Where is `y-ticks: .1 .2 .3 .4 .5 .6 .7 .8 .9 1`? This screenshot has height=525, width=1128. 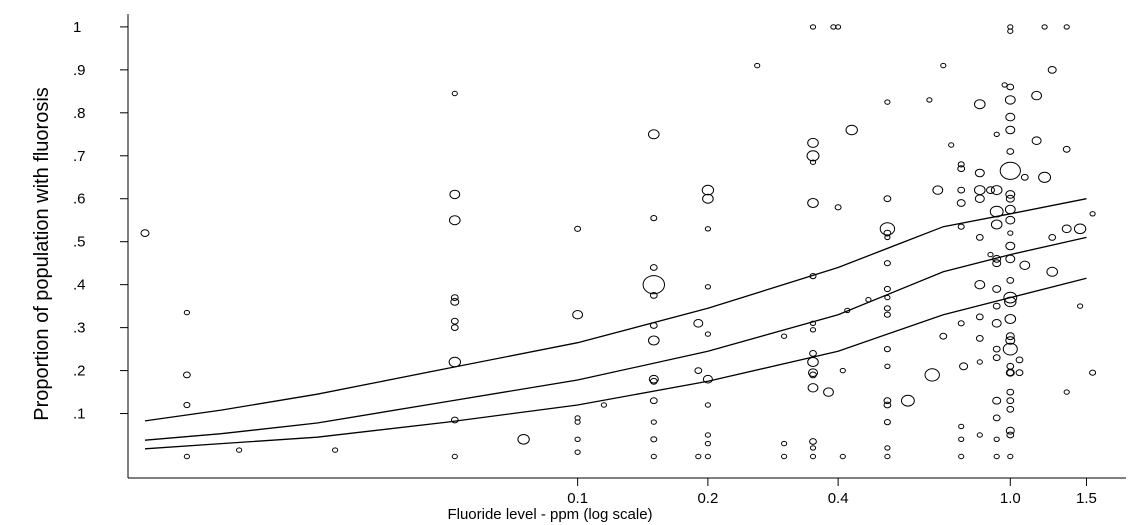 y-ticks: .1 .2 .3 .4 .5 .6 .7 .8 .9 1 is located at coordinates (100, 221).